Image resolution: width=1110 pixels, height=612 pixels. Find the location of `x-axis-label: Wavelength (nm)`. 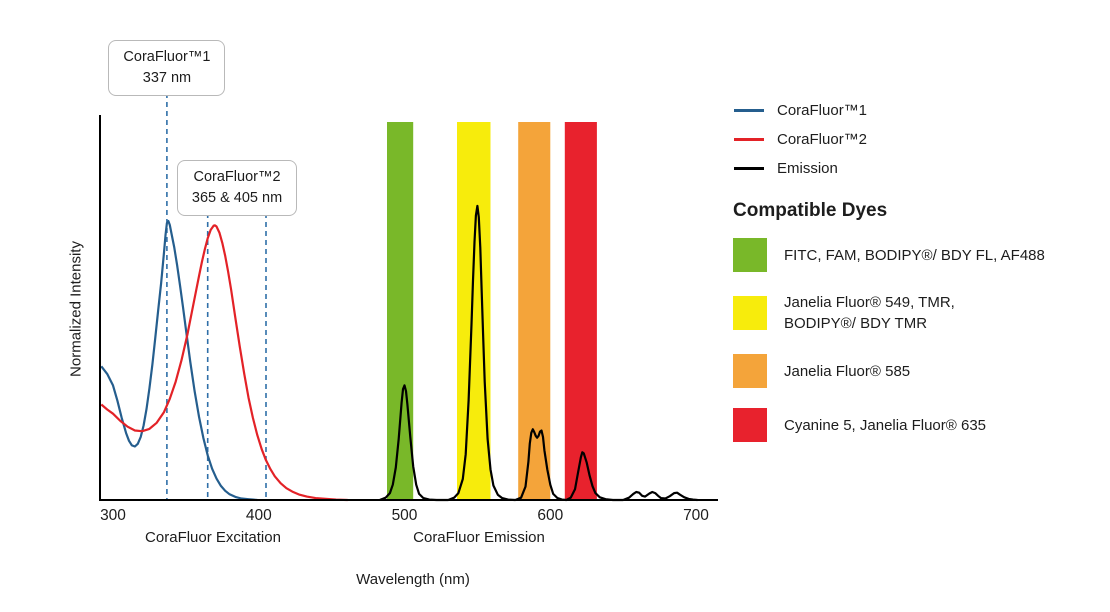

x-axis-label: Wavelength (nm) is located at coordinates (413, 579).